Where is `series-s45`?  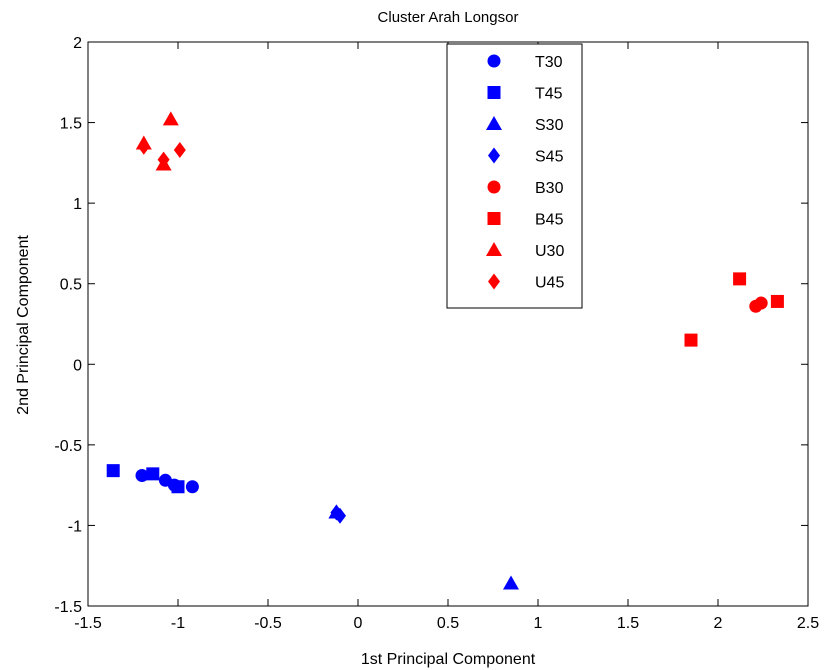 series-s45 is located at coordinates (338, 514).